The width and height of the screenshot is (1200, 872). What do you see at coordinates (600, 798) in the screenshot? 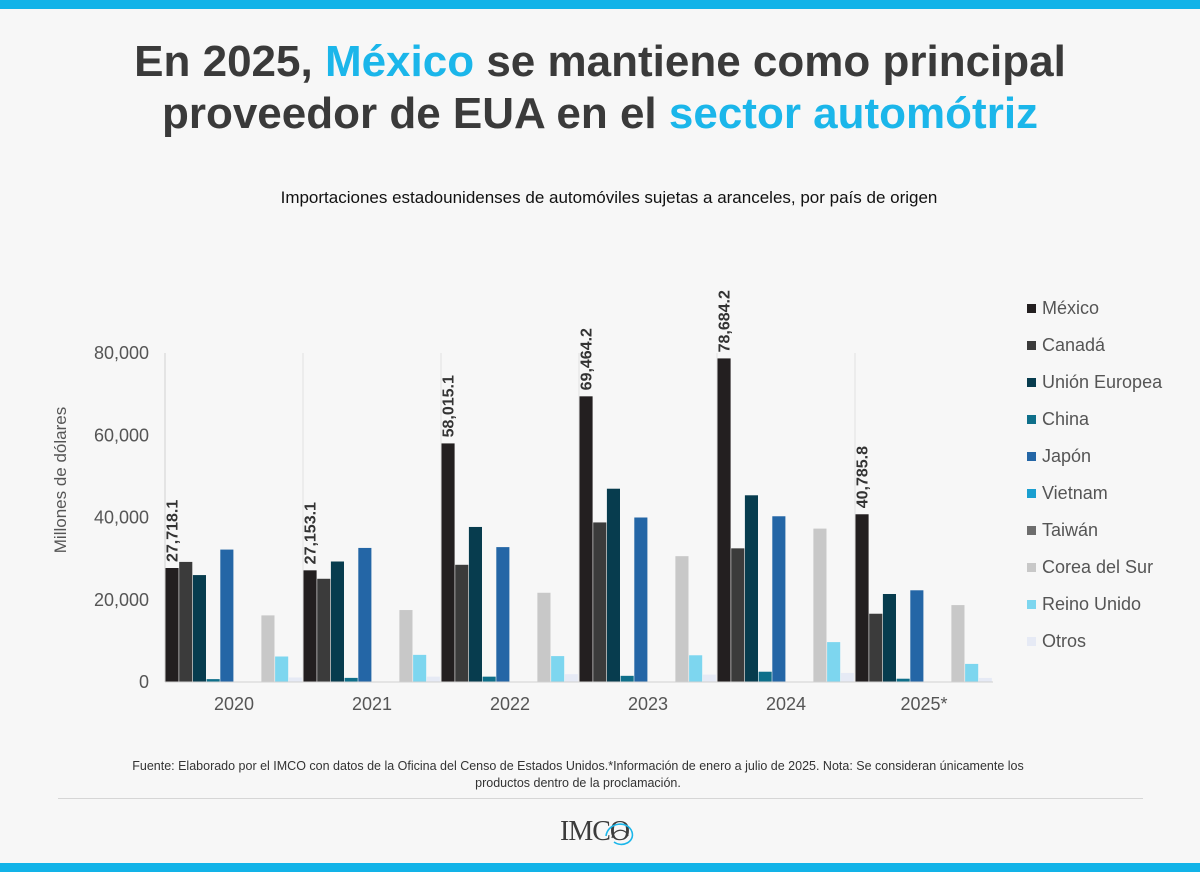
I see `footer-divider` at bounding box center [600, 798].